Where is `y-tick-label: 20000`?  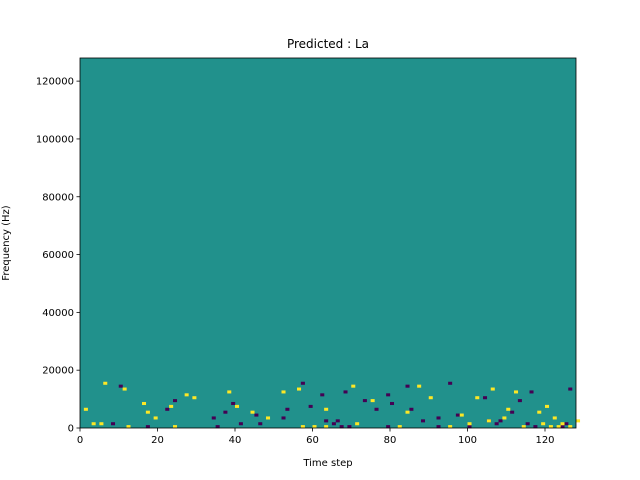 y-tick-label: 20000 is located at coordinates (58, 371).